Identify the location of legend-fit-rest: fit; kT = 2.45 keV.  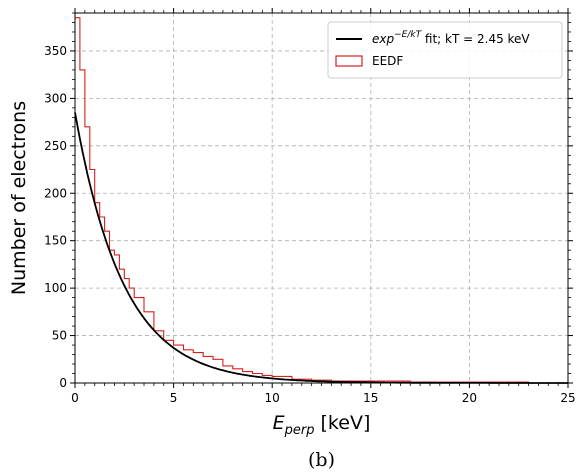
(475, 39).